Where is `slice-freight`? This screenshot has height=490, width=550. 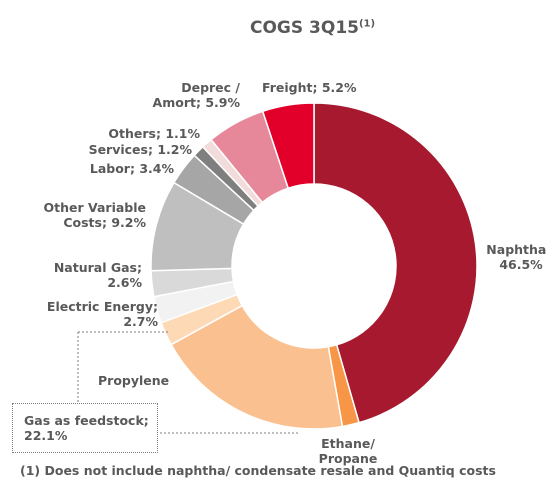
slice-freight is located at coordinates (288, 146).